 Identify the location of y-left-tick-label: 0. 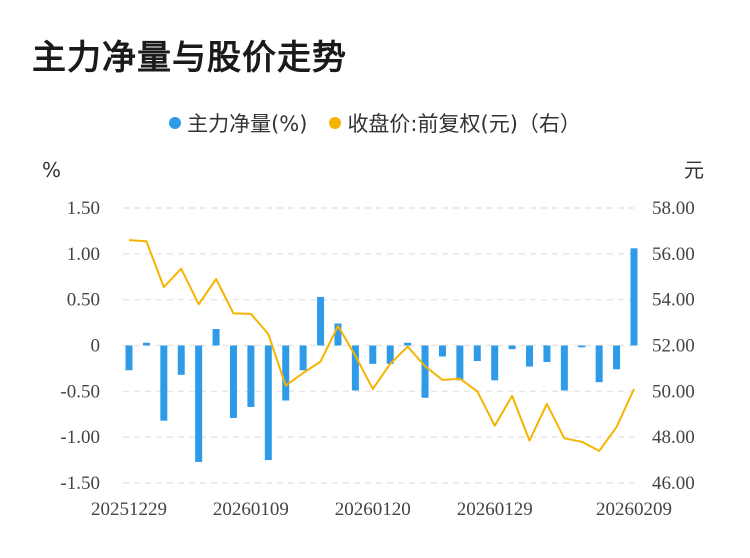
(96, 346).